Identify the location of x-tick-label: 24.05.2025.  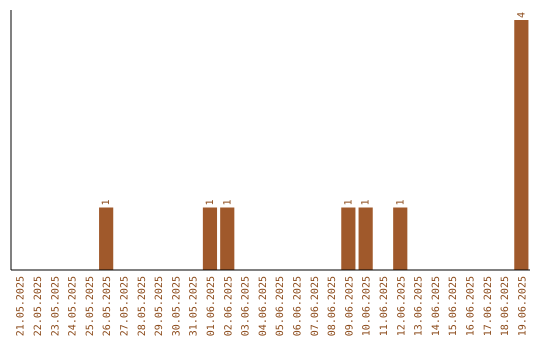
(73, 306).